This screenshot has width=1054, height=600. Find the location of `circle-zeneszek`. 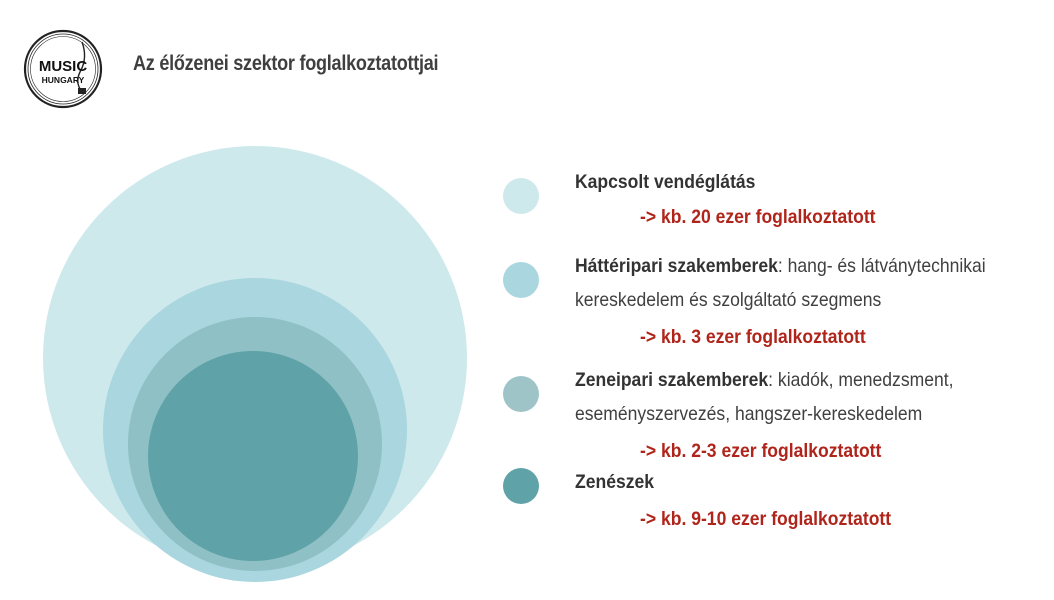

circle-zeneszek is located at coordinates (253, 456).